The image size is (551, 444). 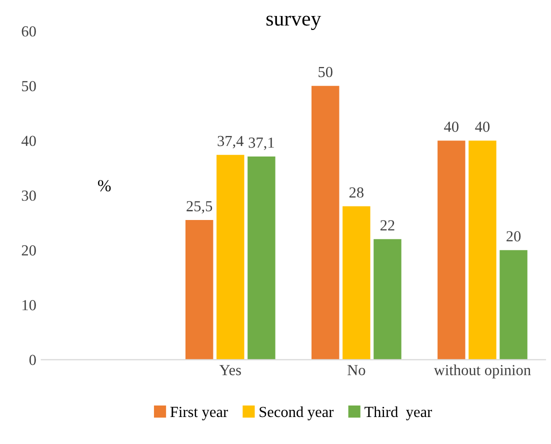 I want to click on legend-label: Second year, so click(x=297, y=413).